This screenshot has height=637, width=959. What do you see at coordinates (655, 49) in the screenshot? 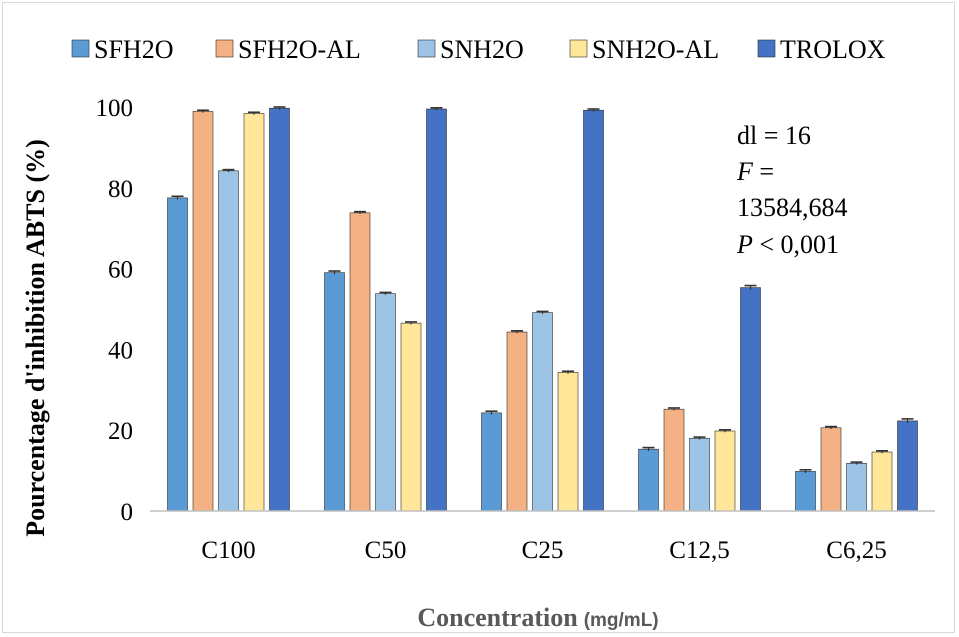
I see `legend-label: SNH2O-AL` at bounding box center [655, 49].